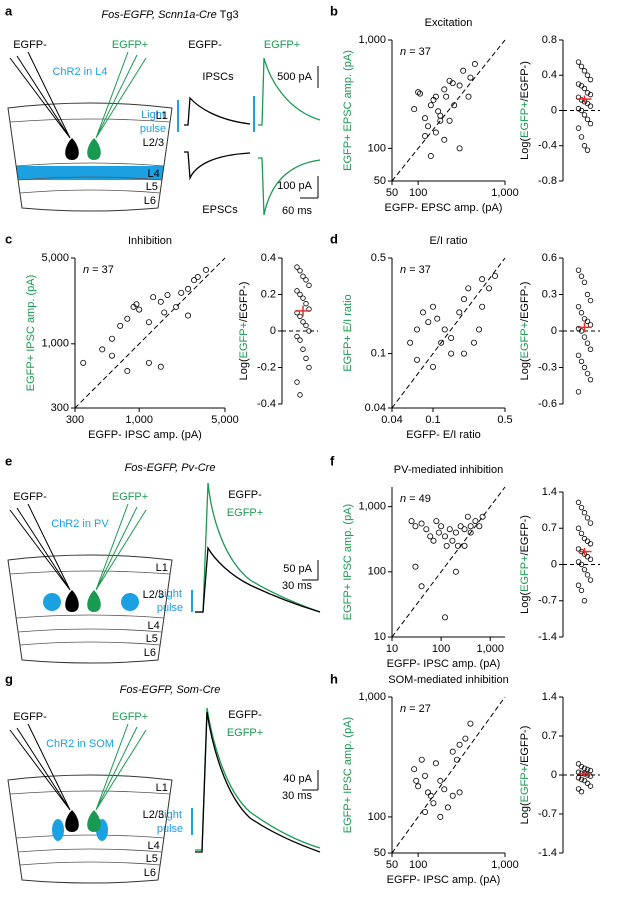 The height and width of the screenshot is (902, 644). What do you see at coordinates (415, 270) in the screenshot?
I see `annotation: n = 37` at bounding box center [415, 270].